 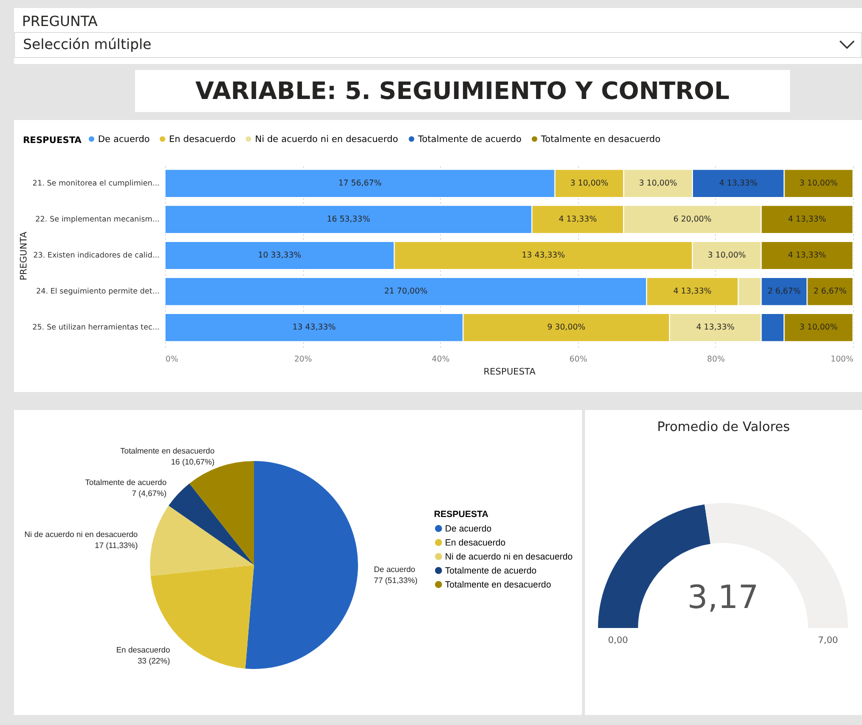 I want to click on slice-label: Ni de acuerdo ni en desacuerdo, so click(x=81, y=535).